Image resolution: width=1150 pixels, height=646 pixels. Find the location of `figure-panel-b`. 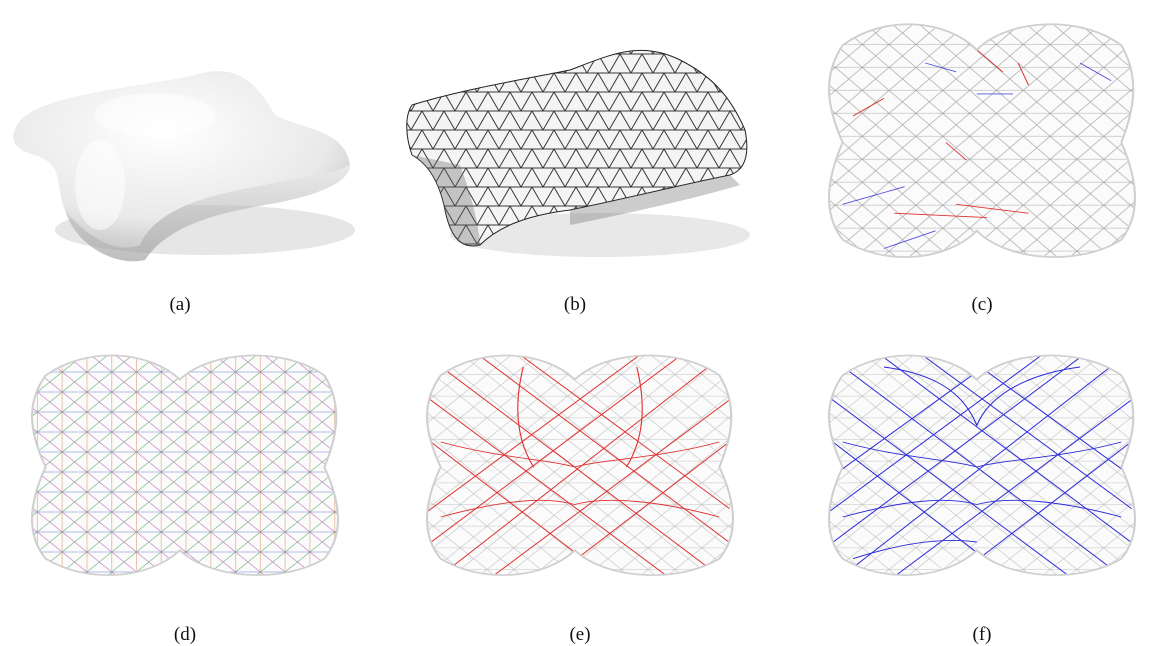

figure-panel-b is located at coordinates (580, 150).